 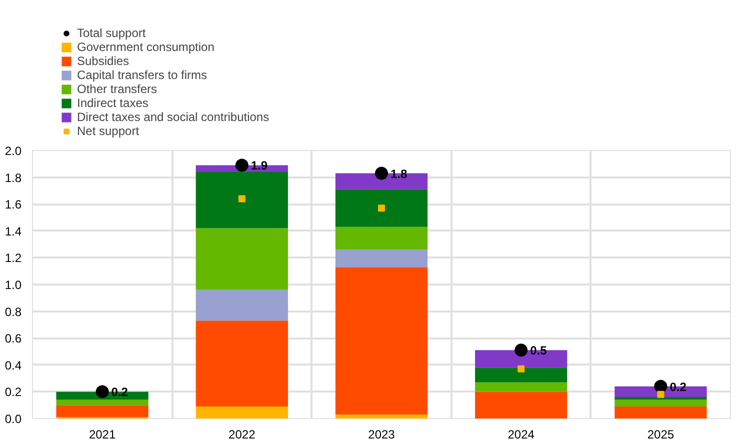 What do you see at coordinates (13, 419) in the screenshot?
I see `y-tick-label: 0.0` at bounding box center [13, 419].